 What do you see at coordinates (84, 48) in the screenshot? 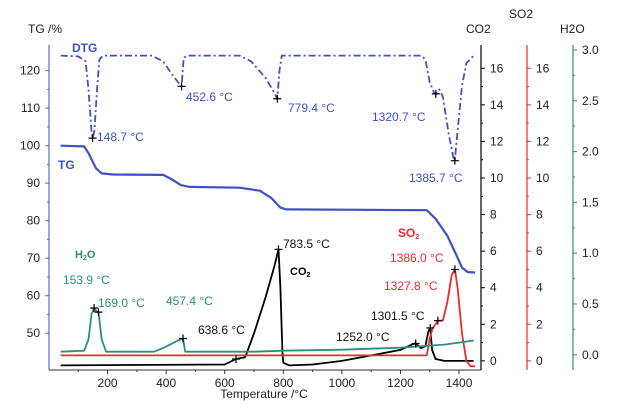
I see `dtg-curve-label: DTG` at bounding box center [84, 48].